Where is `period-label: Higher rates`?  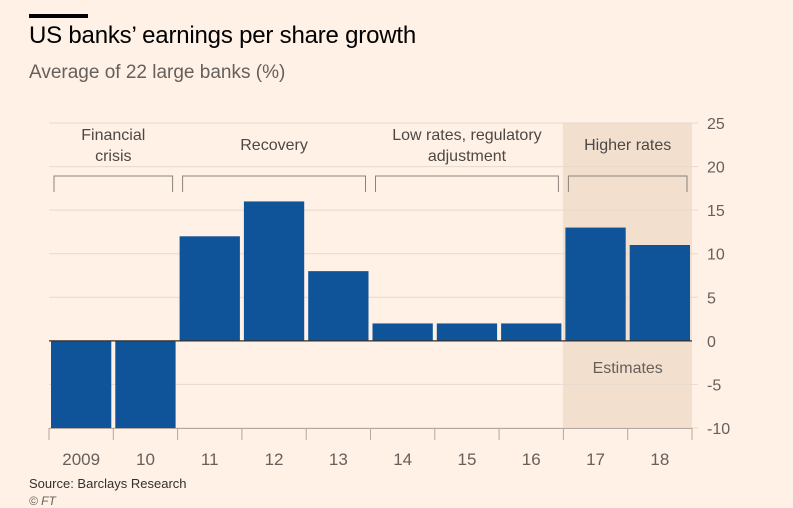 period-label: Higher rates is located at coordinates (627, 145).